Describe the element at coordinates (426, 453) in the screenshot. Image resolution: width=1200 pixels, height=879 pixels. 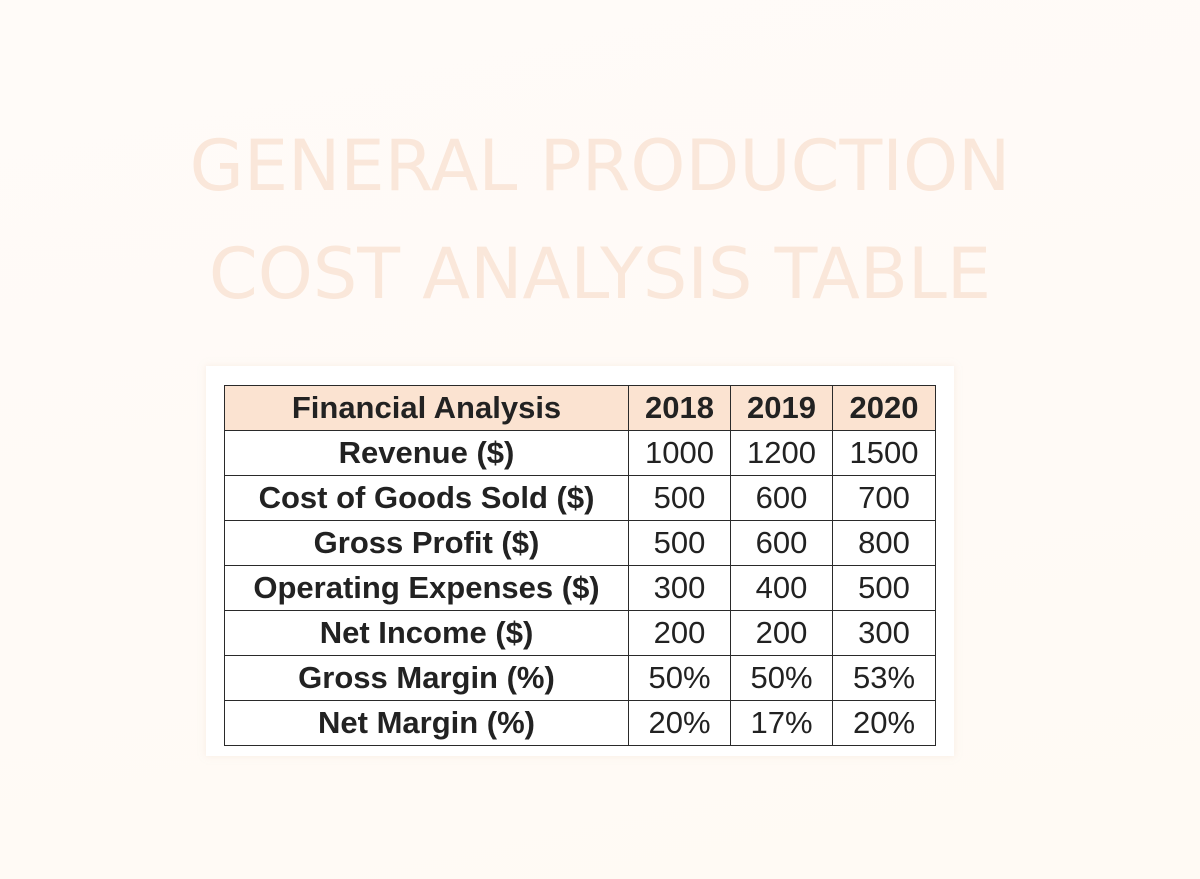
I see `row-label: Revenue ($)` at that location.